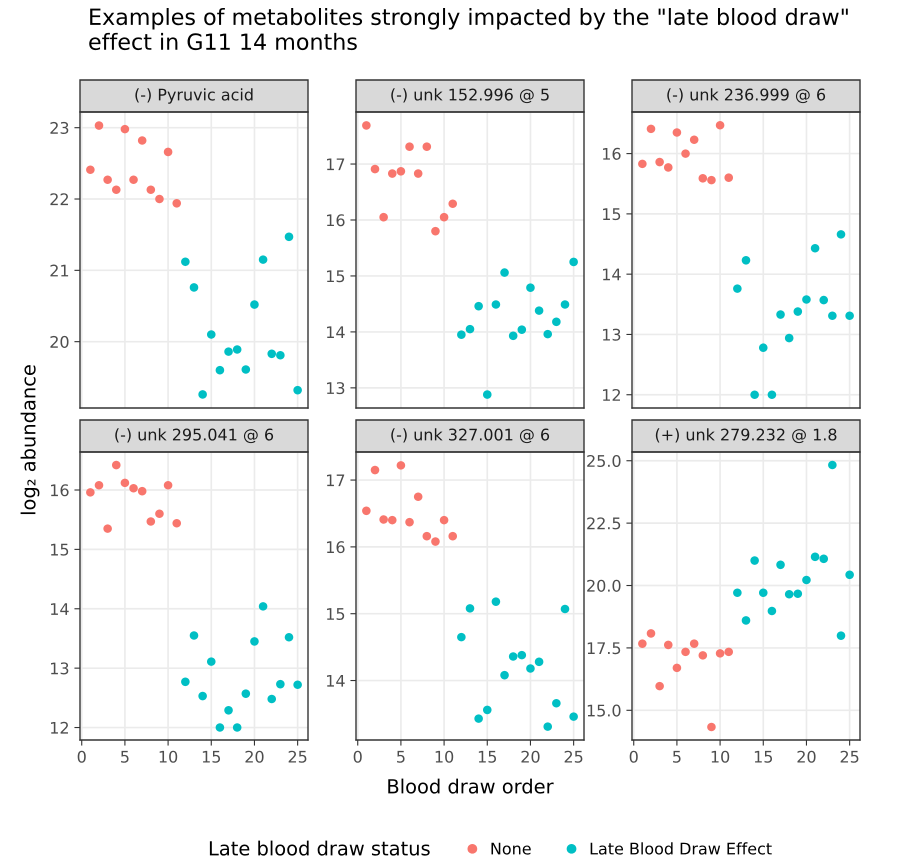  Describe the element at coordinates (82, 756) in the screenshot. I see `x-tick-label: 0` at that location.